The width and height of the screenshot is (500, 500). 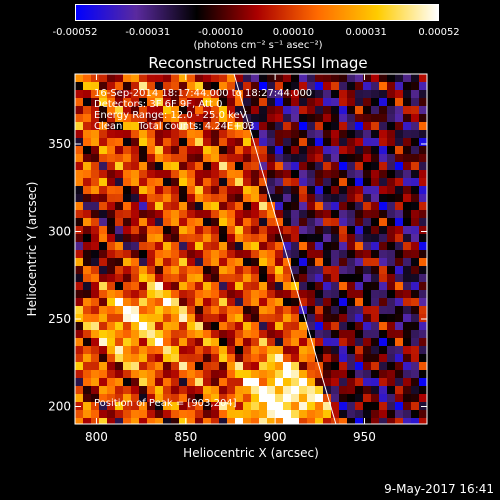 What do you see at coordinates (439, 489) in the screenshot?
I see `footer-date: 9-May-2017 16:41` at bounding box center [439, 489].